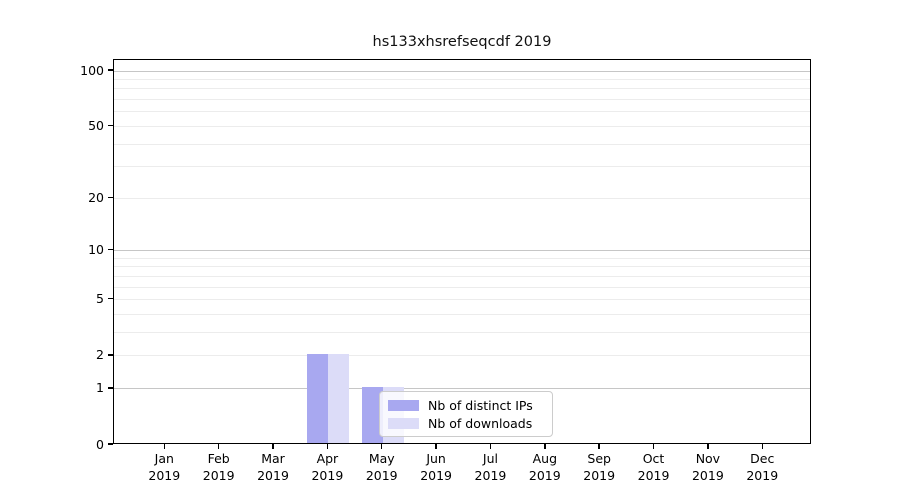 The width and height of the screenshot is (900, 500). What do you see at coordinates (403, 405) in the screenshot?
I see `legend-swatch-distinct-ips` at bounding box center [403, 405].